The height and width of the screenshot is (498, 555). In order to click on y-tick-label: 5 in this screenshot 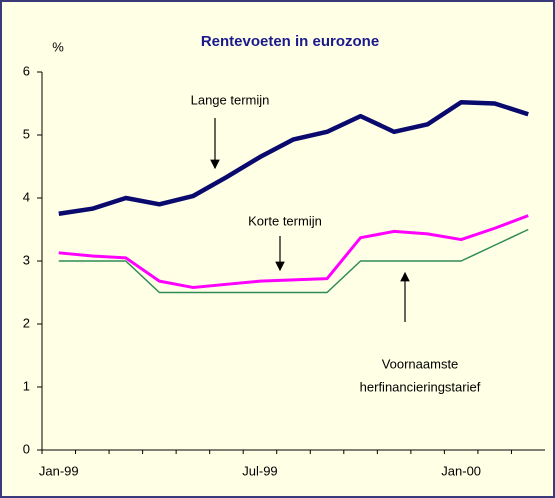, I will do `click(26, 133)`.